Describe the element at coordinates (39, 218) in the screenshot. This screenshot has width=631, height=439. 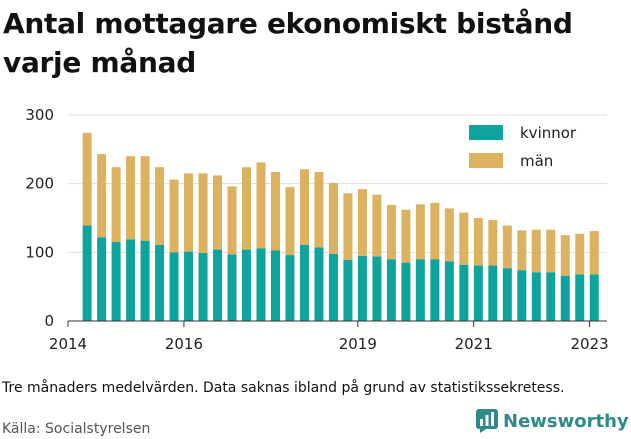
I see `y-axis: 0 100 200 300` at that location.